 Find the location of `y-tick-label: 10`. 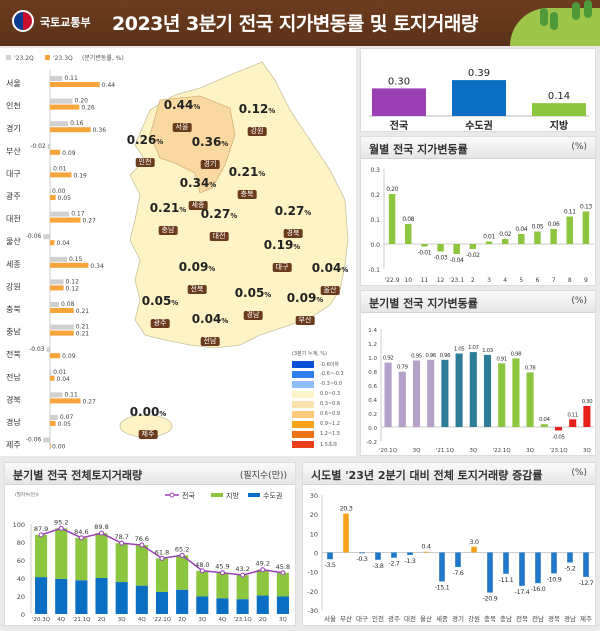

y-tick-label: 10 is located at coordinates (314, 534).